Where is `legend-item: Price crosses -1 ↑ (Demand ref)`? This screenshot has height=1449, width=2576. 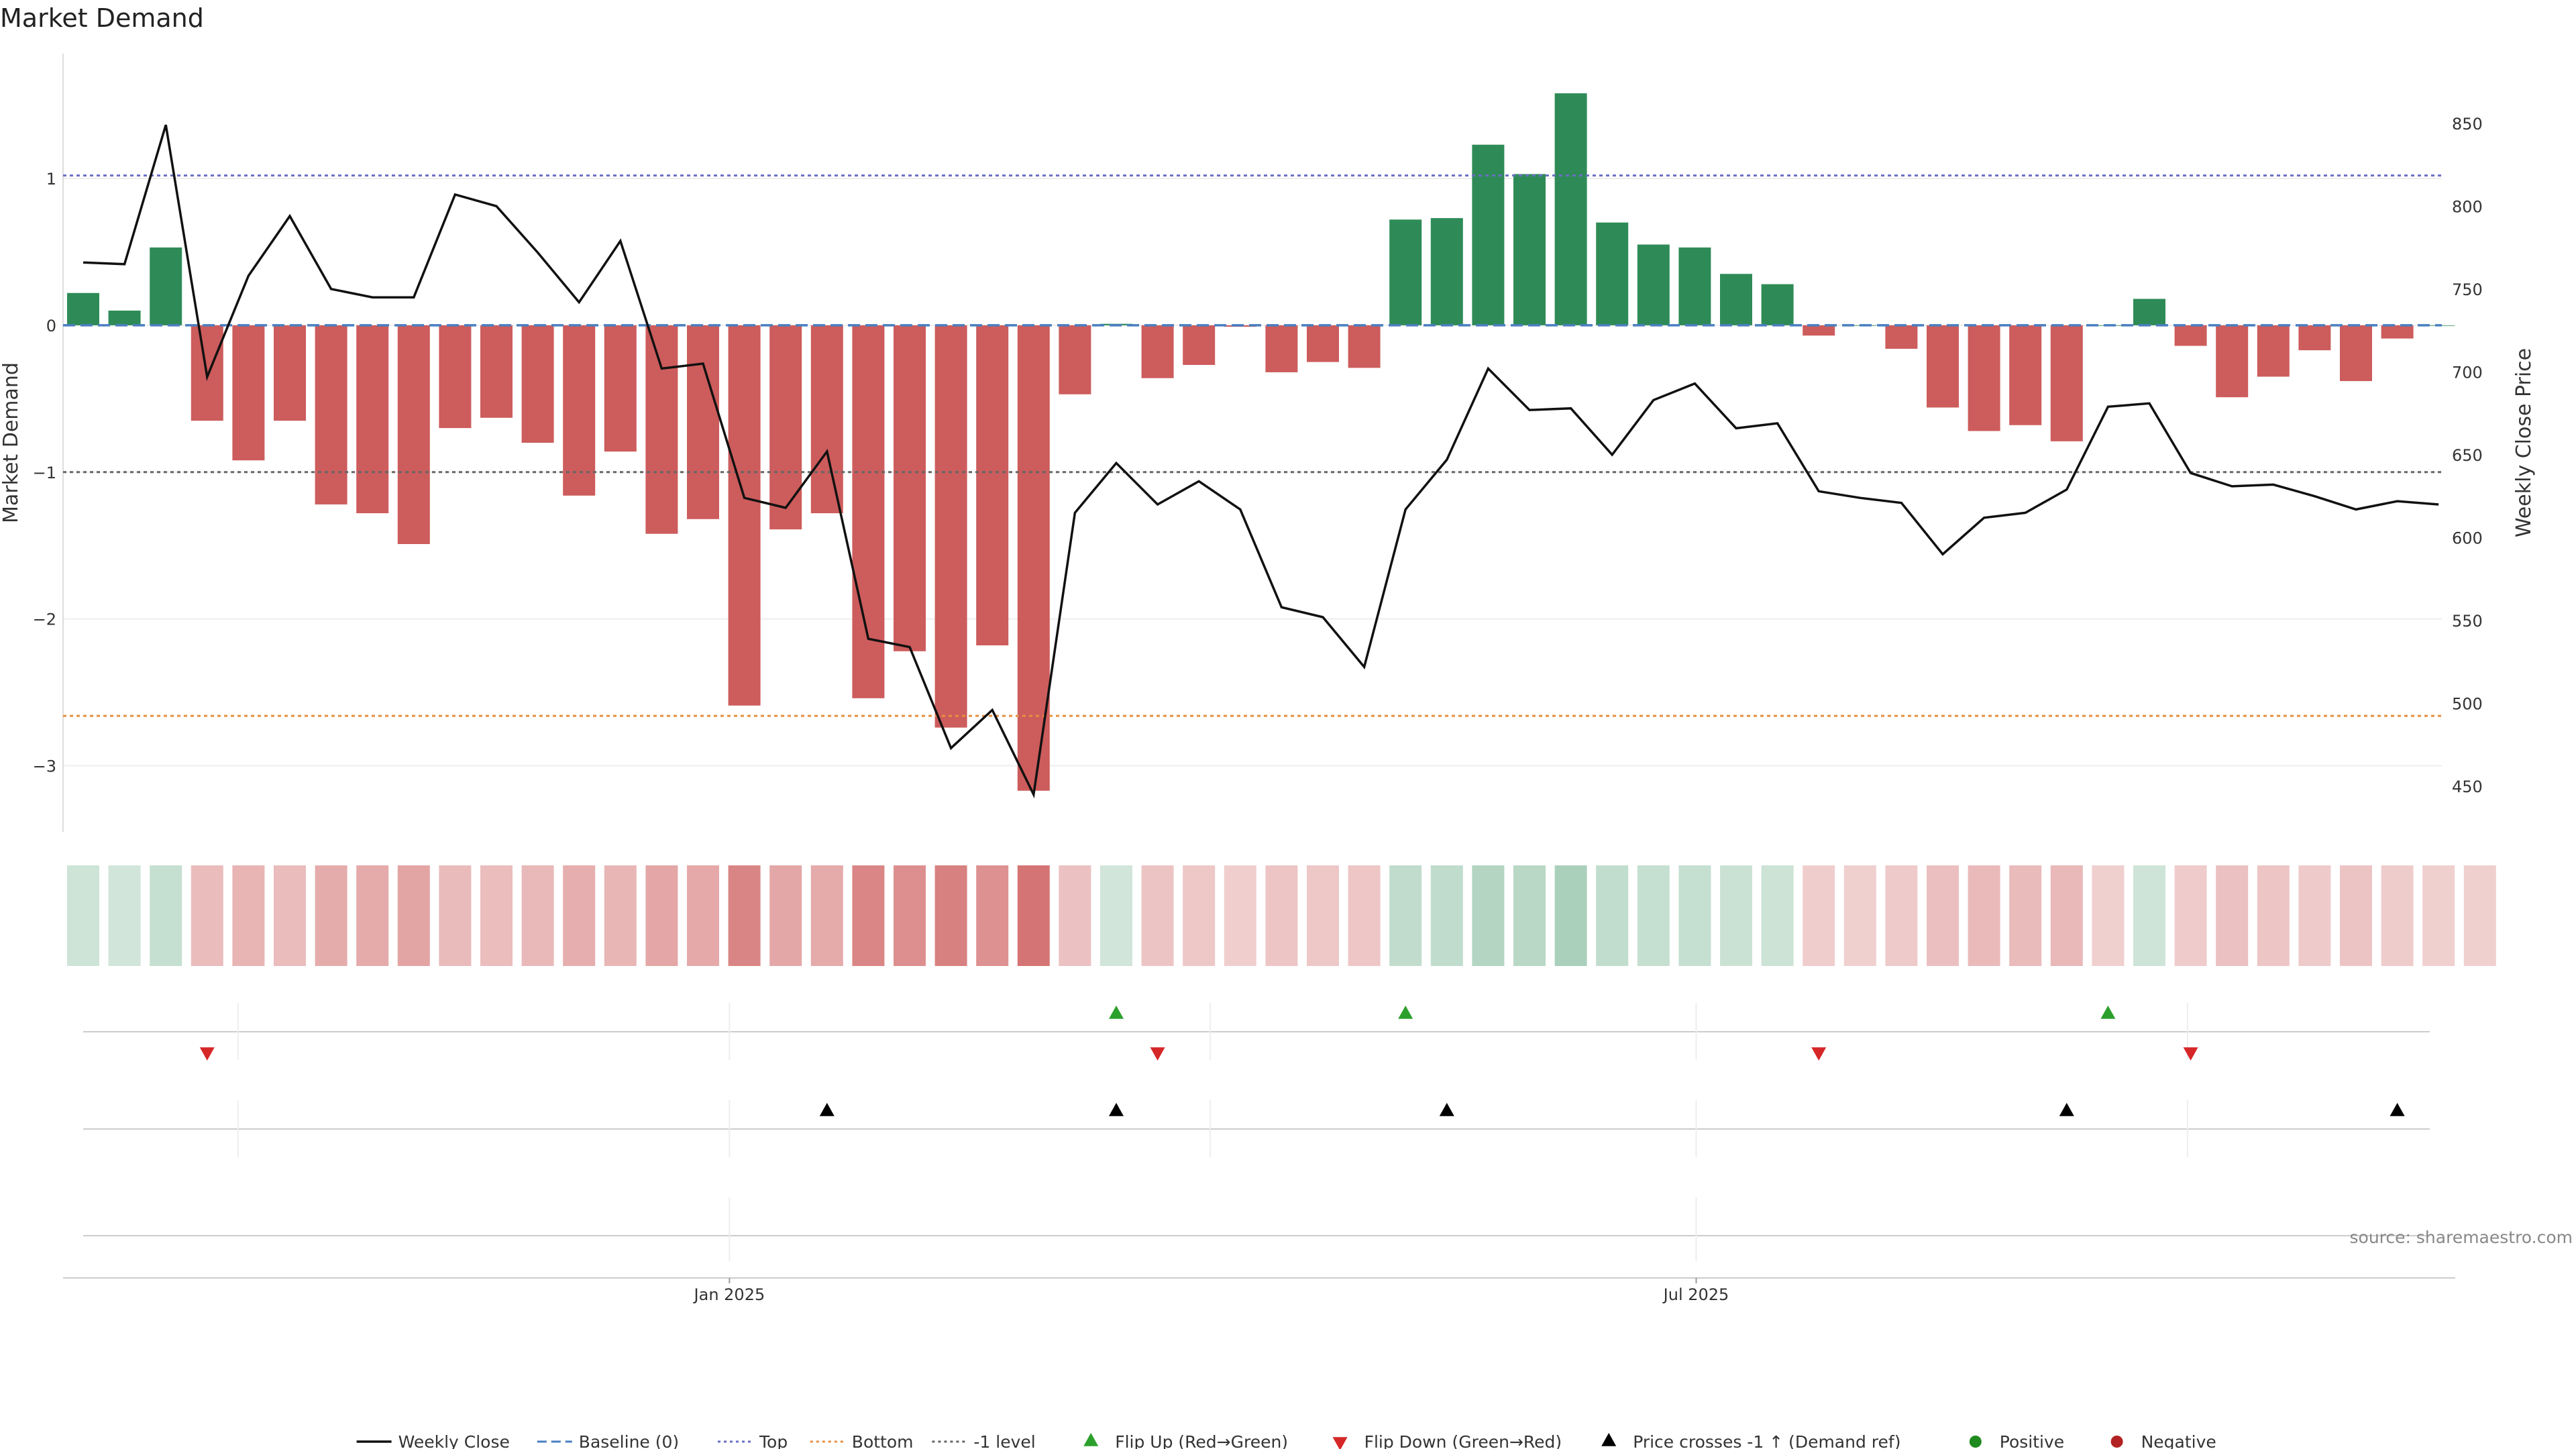 legend-item: Price crosses -1 ↑ (Demand ref) is located at coordinates (1750, 1440).